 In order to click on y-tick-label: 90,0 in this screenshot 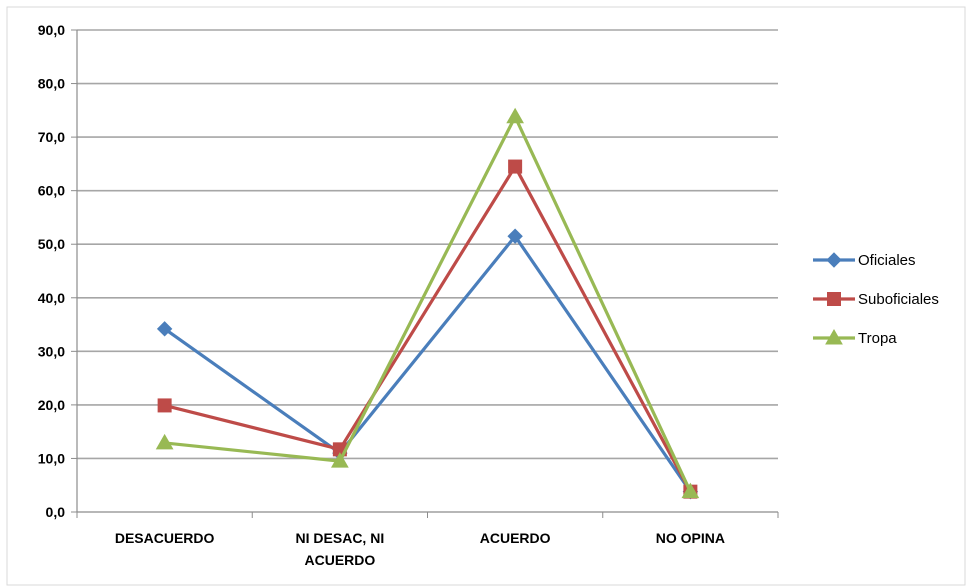, I will do `click(51, 30)`.